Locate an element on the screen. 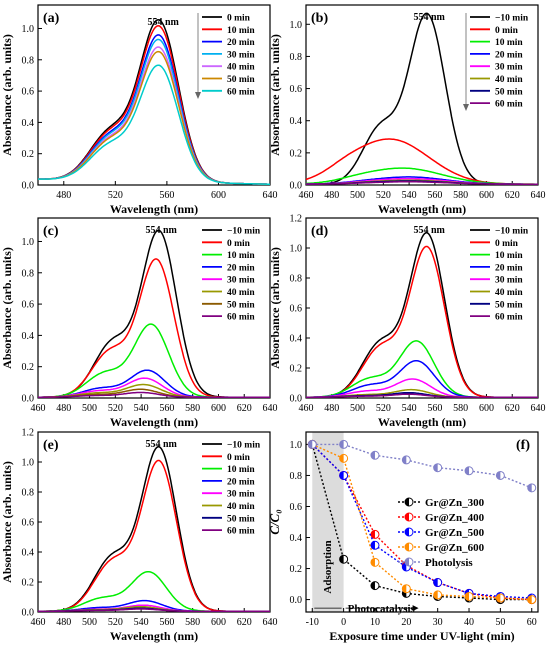 The image size is (550, 652). x-tick-label: 60 is located at coordinates (532, 622).